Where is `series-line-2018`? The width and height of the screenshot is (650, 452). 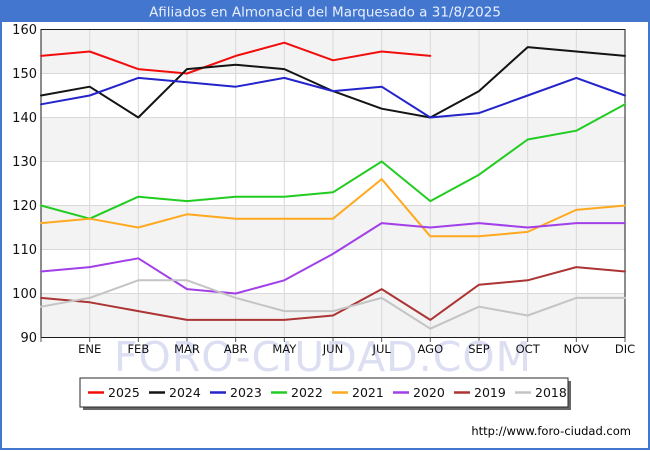 series-line-2018 is located at coordinates (333, 304).